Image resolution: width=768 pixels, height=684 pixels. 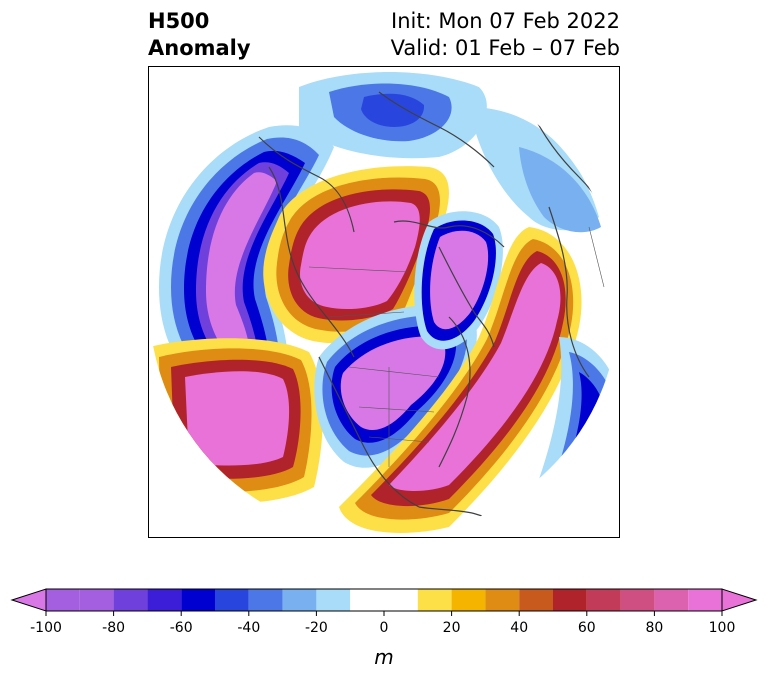 What do you see at coordinates (505, 48) in the screenshot?
I see `valid-range-label: Valid: 01 Feb – 07 Feb` at bounding box center [505, 48].